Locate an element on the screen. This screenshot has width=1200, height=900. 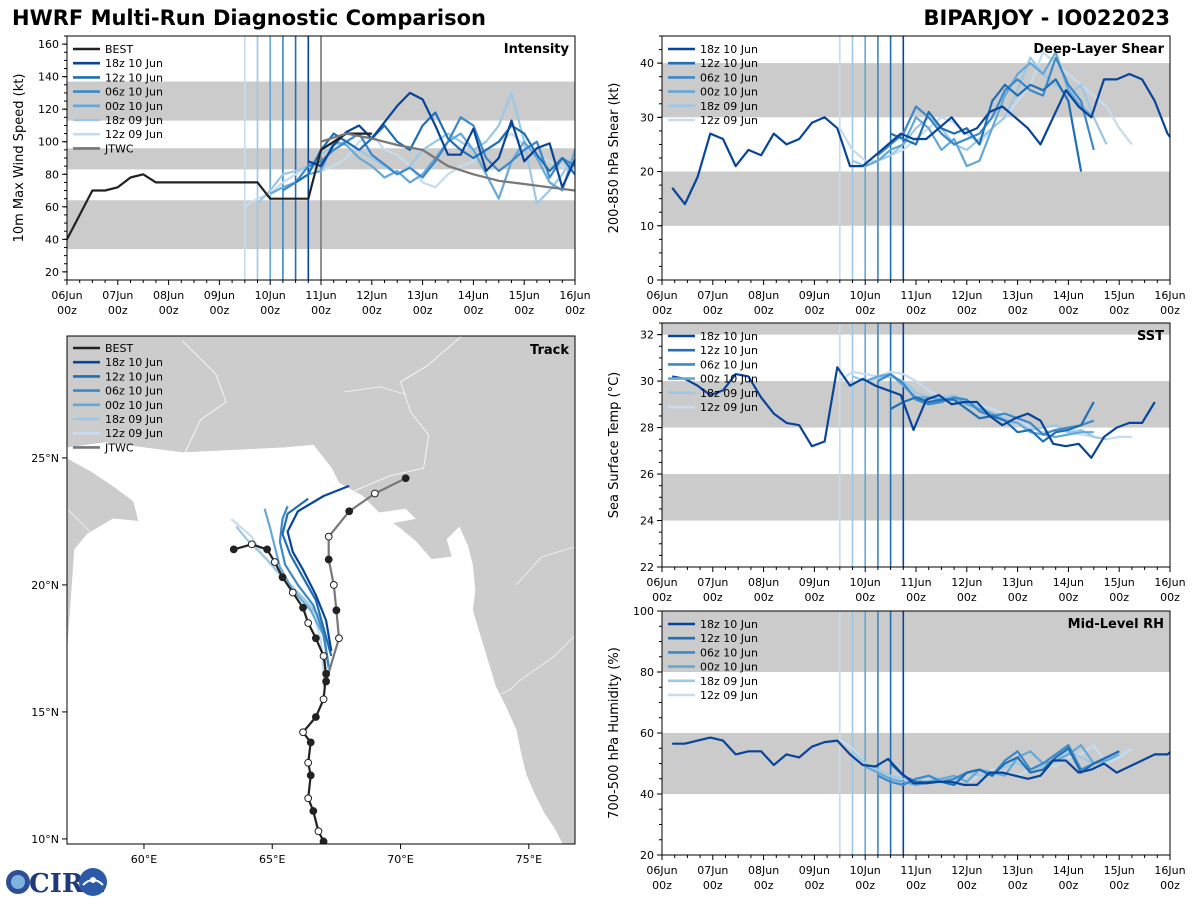
x-tick-label: 15Jun is located at coordinates (1119, 582).